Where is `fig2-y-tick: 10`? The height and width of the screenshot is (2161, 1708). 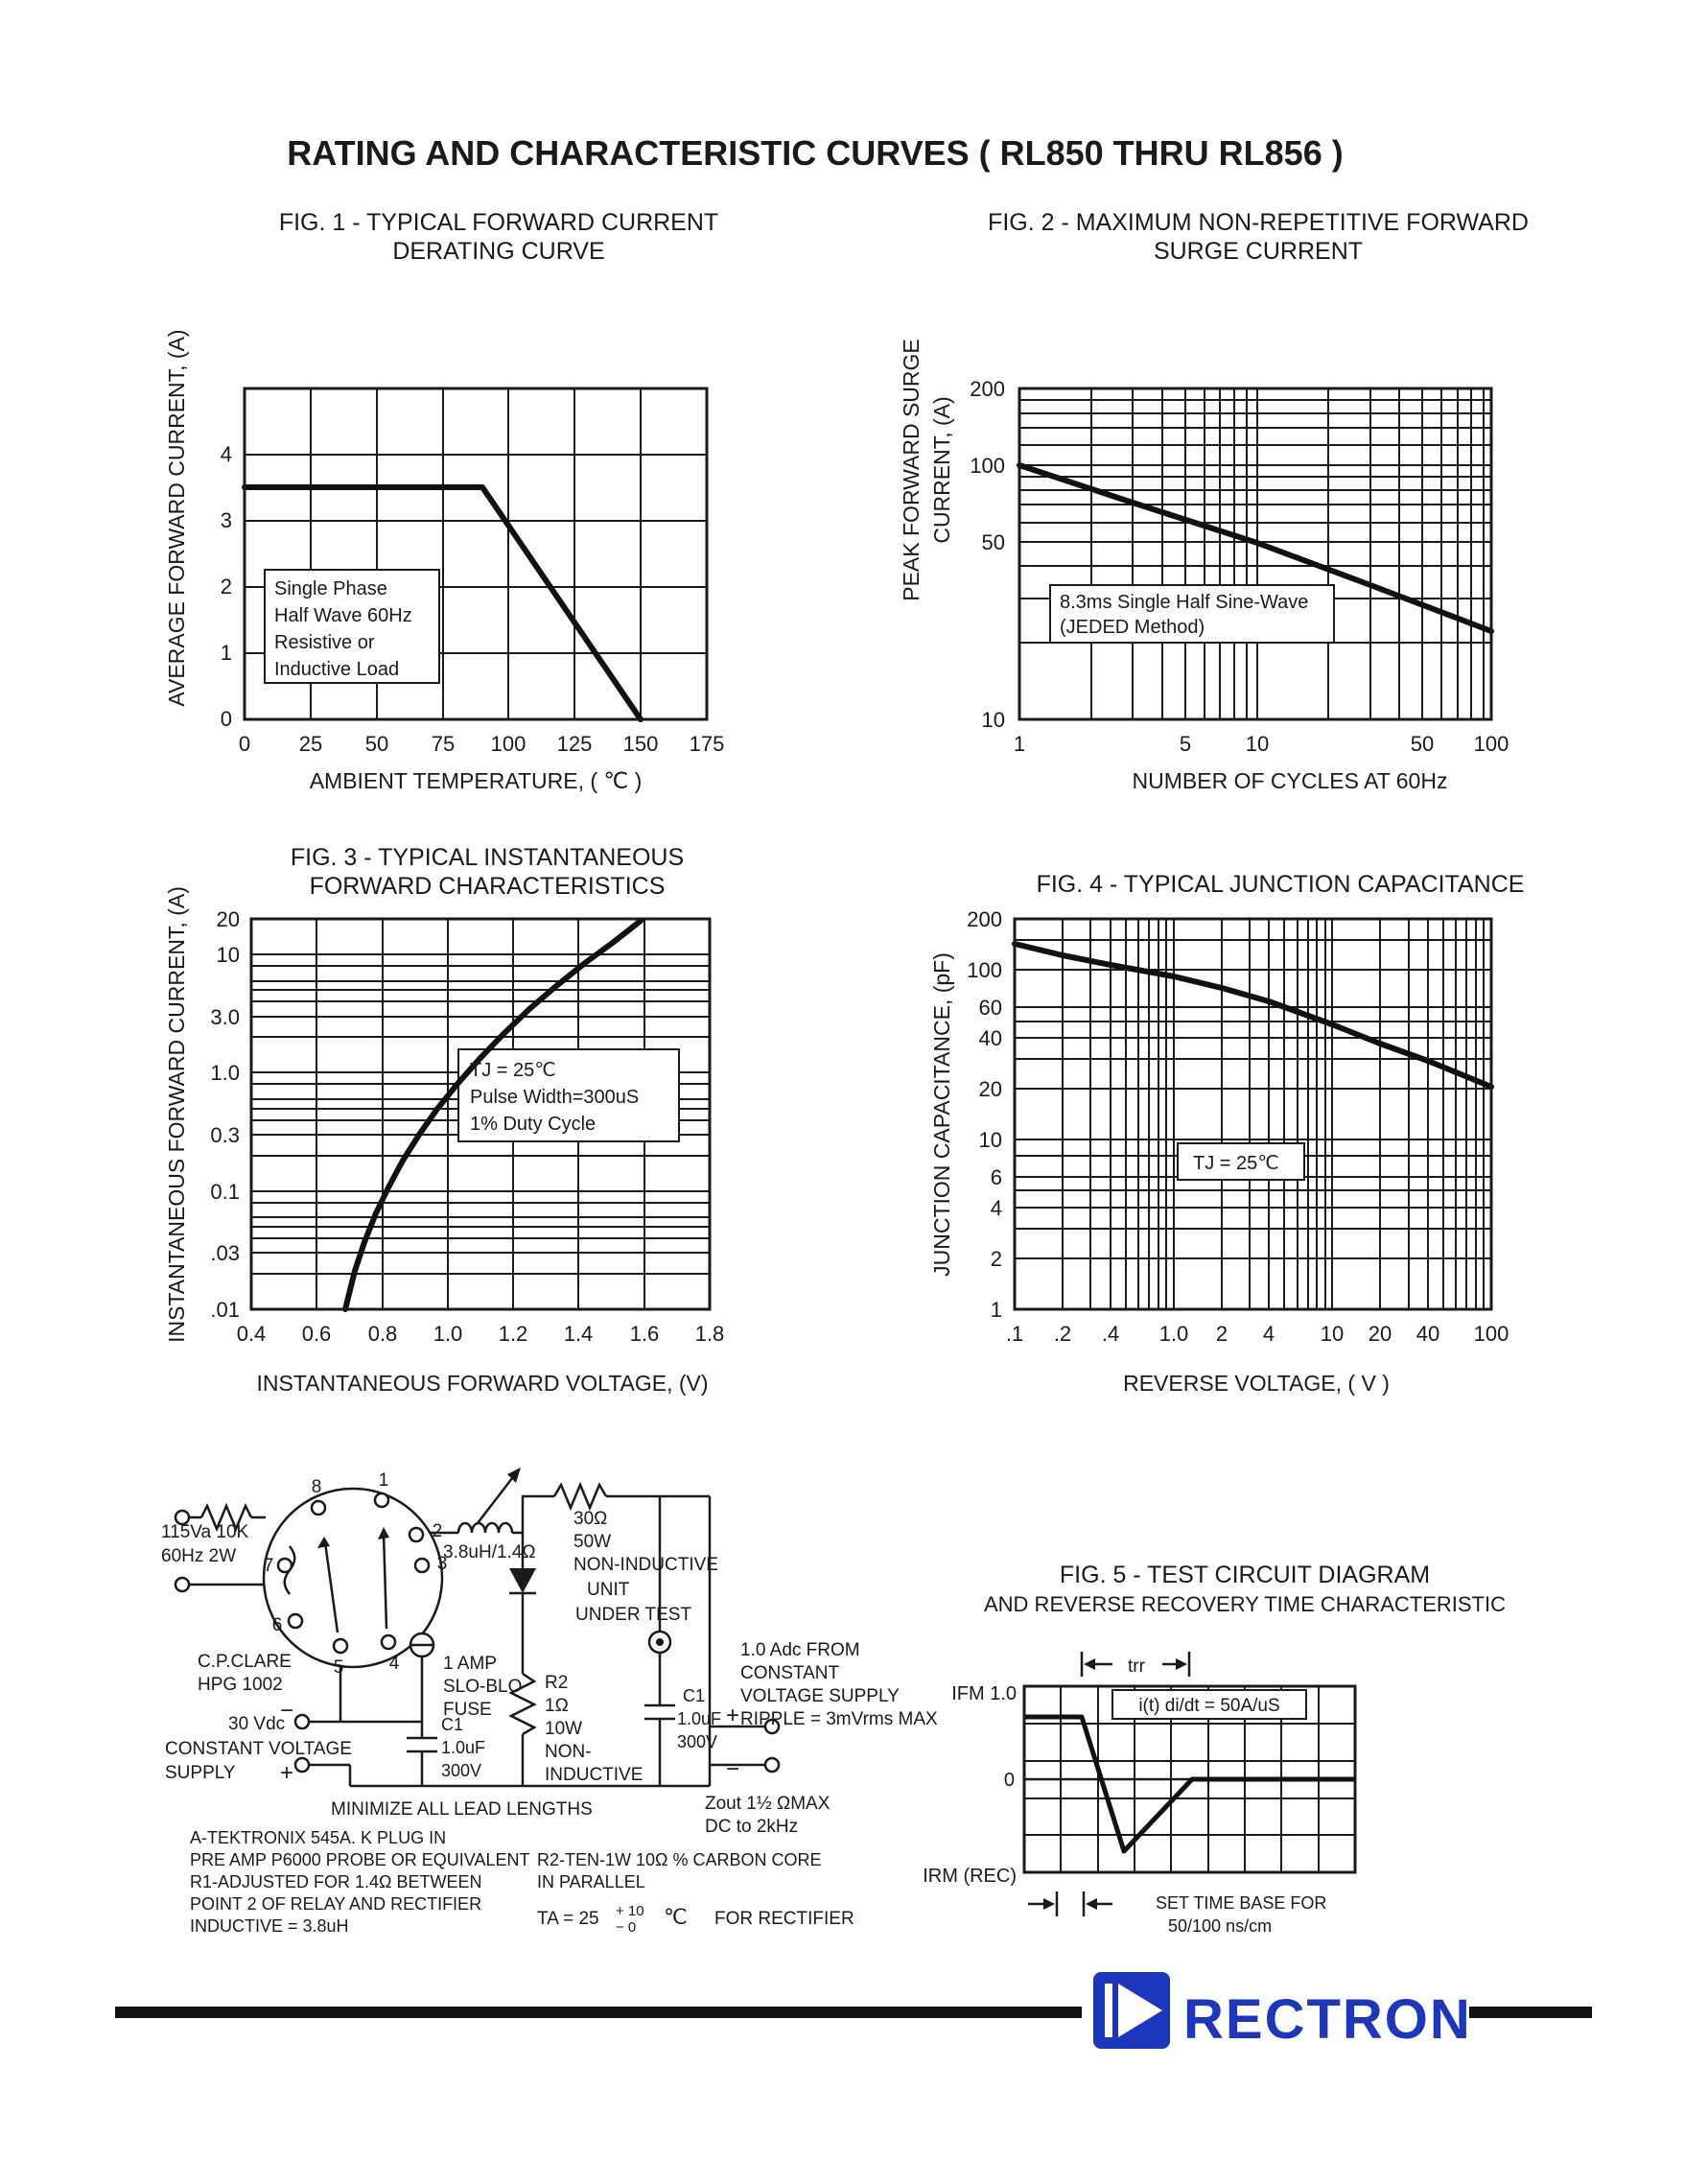 fig2-y-tick: 10 is located at coordinates (994, 720).